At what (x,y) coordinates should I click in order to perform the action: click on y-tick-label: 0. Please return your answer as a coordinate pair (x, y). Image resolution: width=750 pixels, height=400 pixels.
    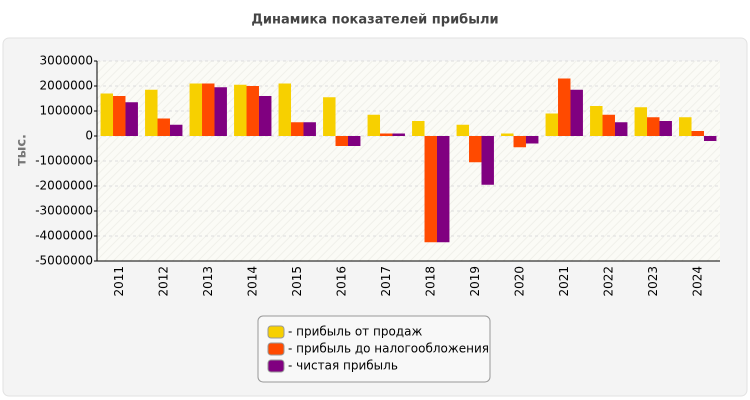
    Looking at the image, I should click on (89, 136).